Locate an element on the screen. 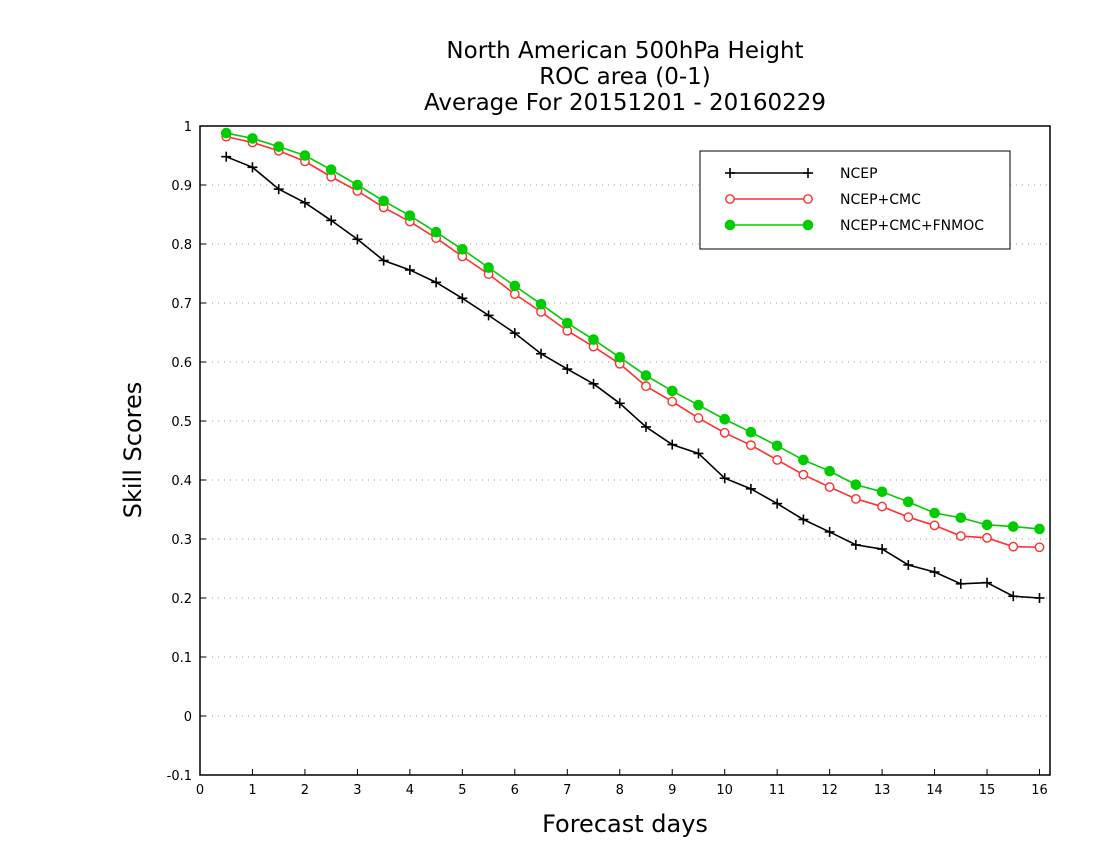 This screenshot has height=850, width=1100. chart-title-line-2: ROC area (0-1) is located at coordinates (625, 77).